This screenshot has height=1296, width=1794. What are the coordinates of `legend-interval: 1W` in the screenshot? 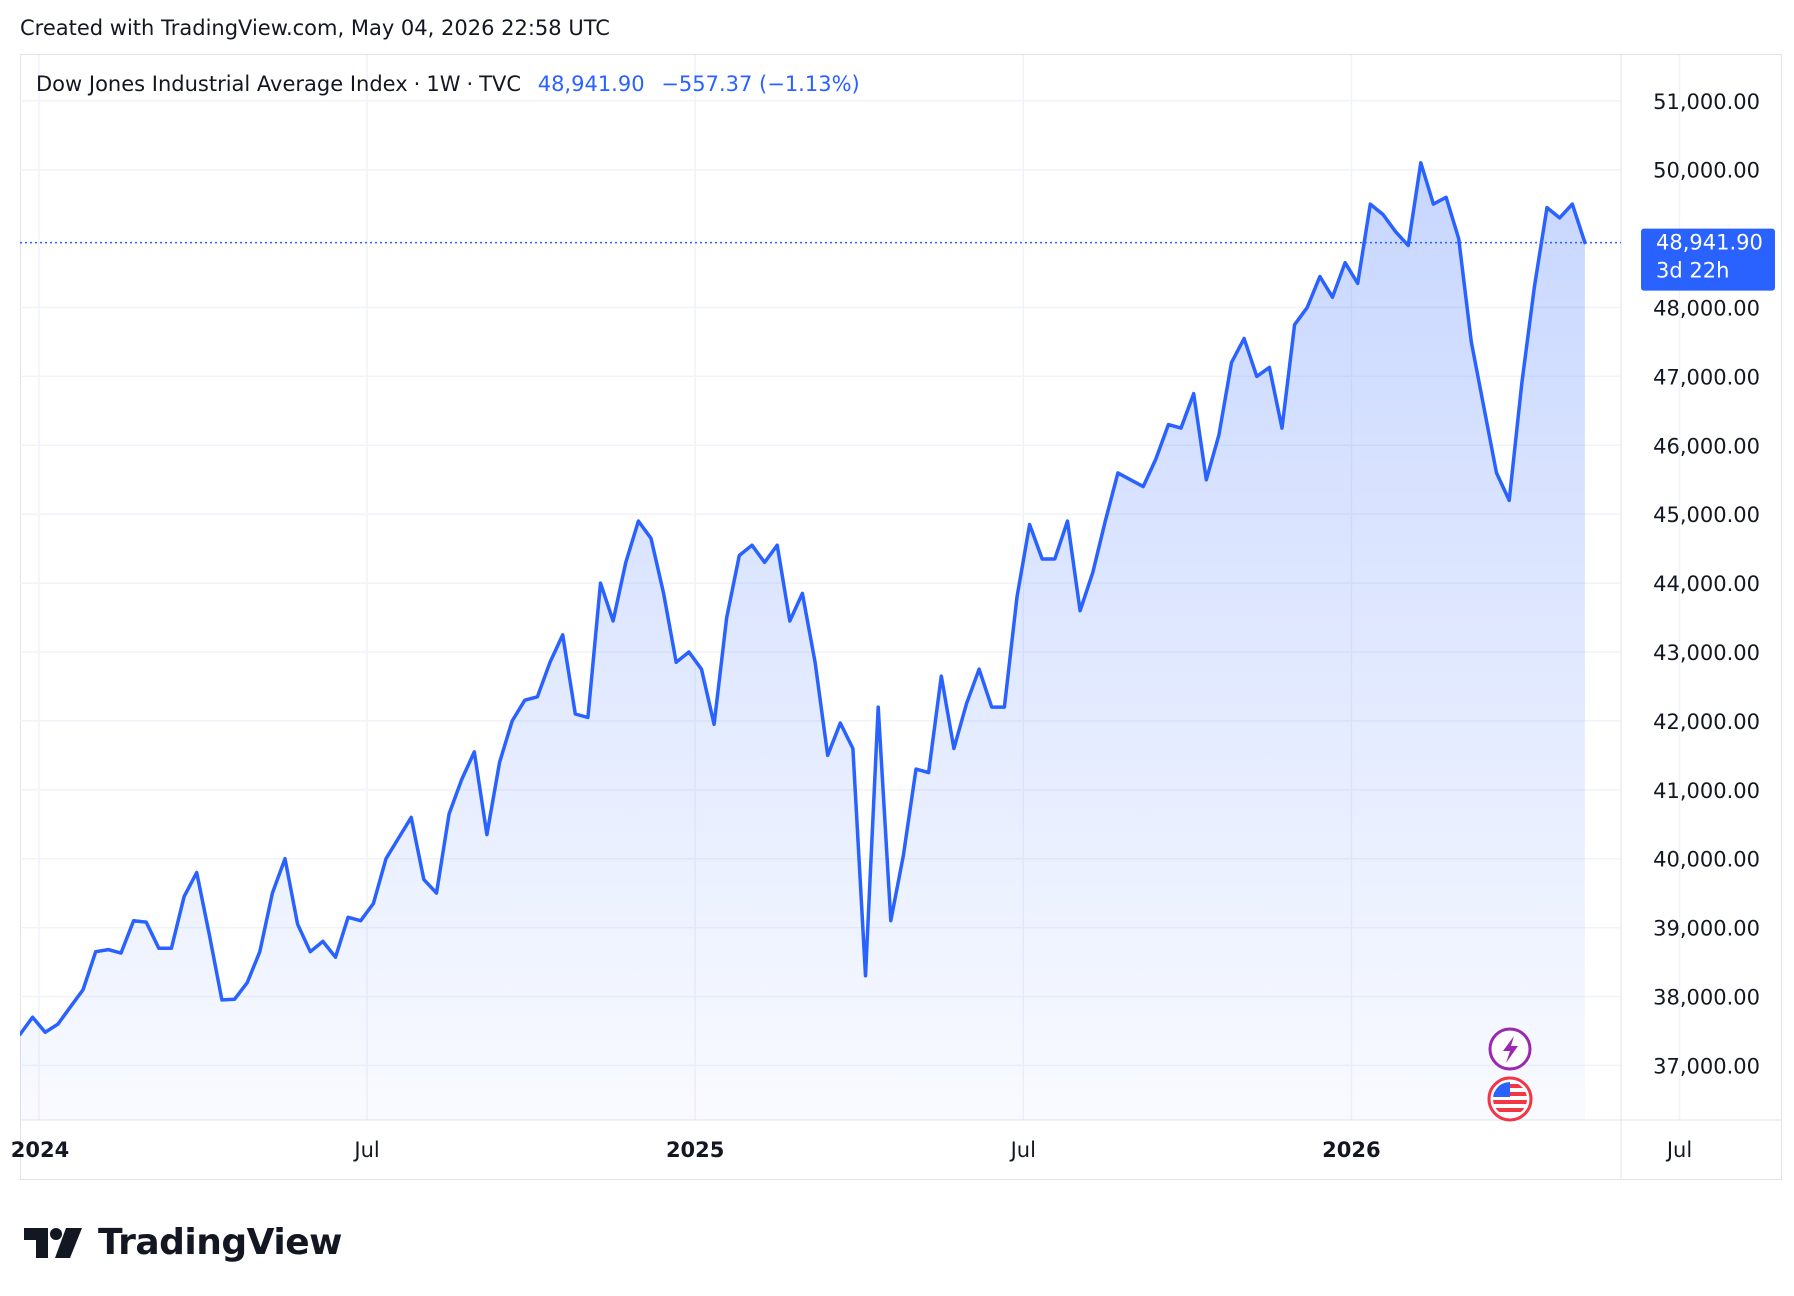 It's located at (443, 84).